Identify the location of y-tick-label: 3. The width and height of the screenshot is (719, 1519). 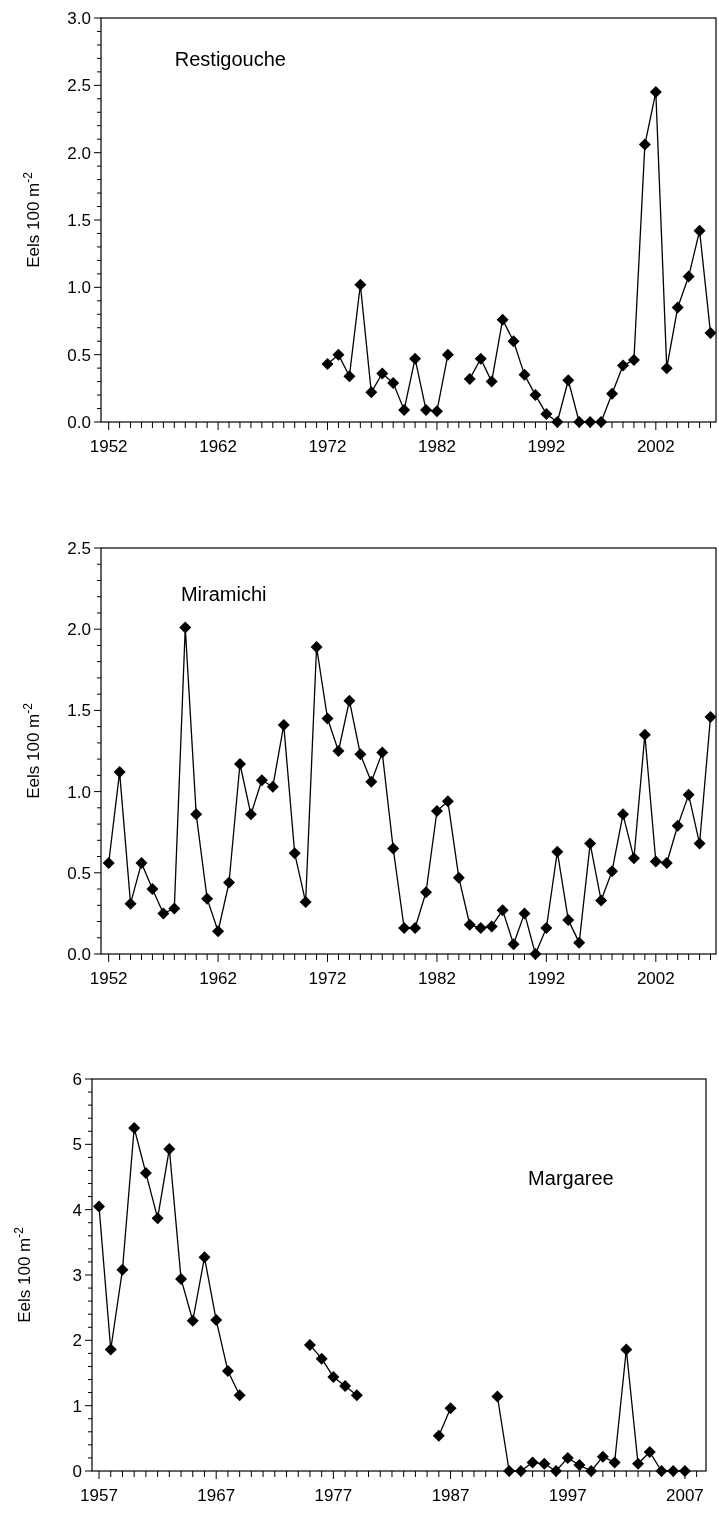
(77, 1275).